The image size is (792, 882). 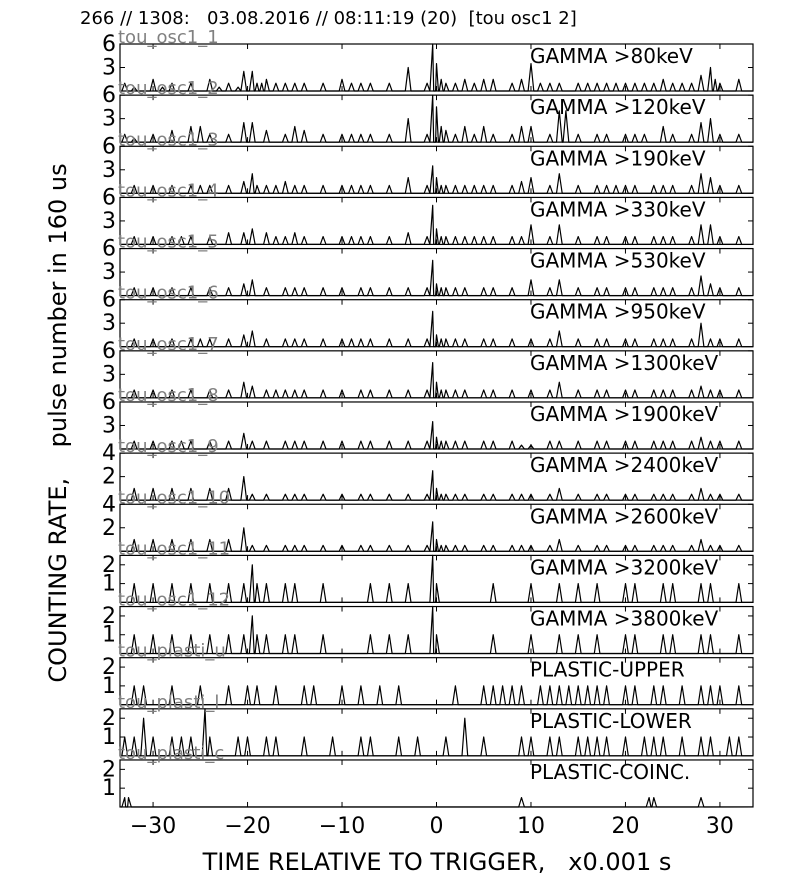 I want to click on x-tick-label: 20, so click(x=625, y=826).